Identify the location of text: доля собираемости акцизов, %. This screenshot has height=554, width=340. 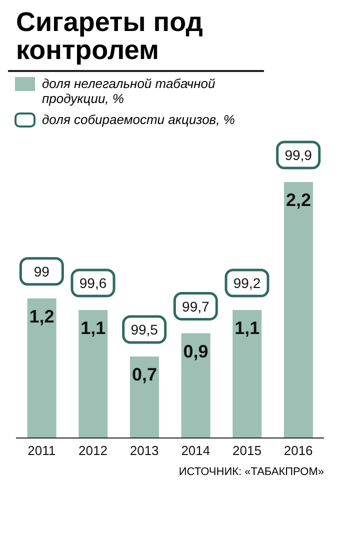
(138, 119).